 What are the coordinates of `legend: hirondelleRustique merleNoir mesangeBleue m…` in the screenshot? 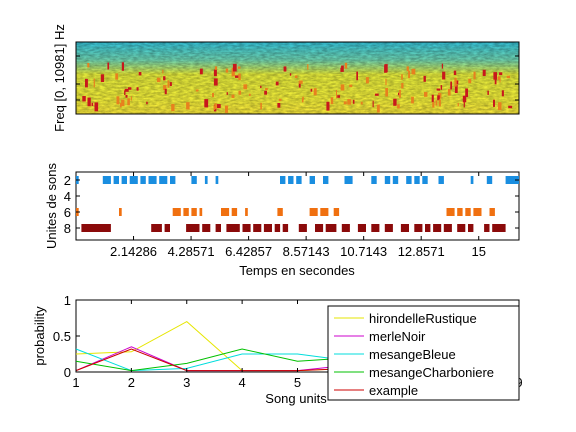 It's located at (423, 353).